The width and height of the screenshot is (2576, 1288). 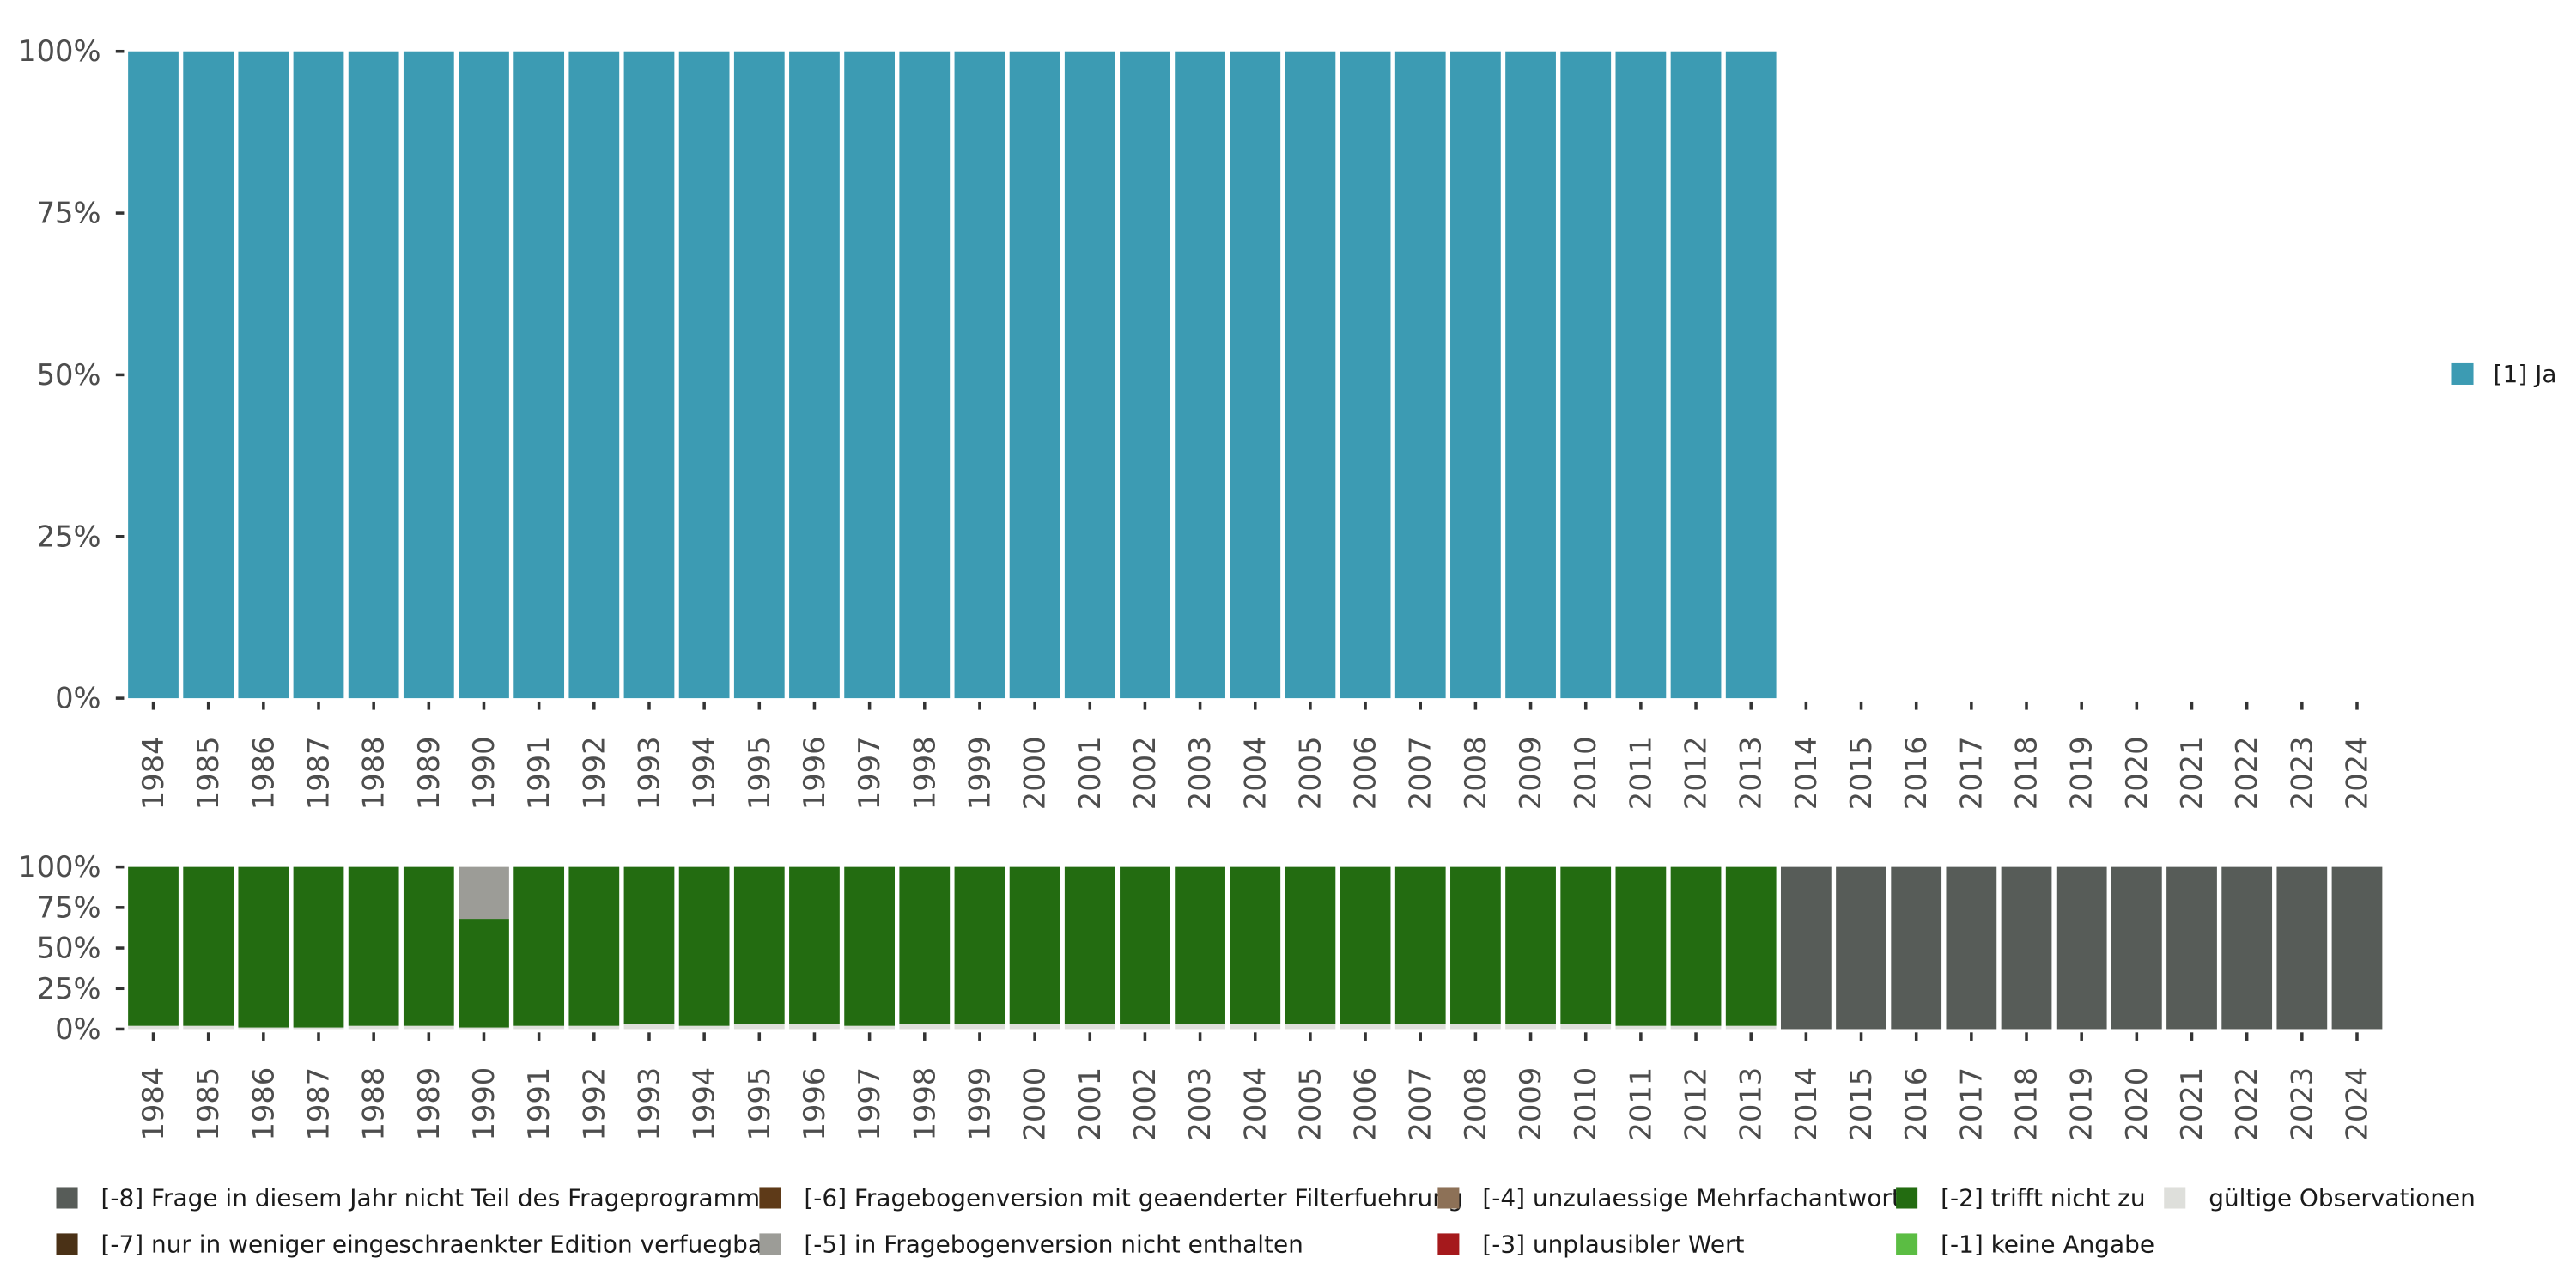 What do you see at coordinates (1530, 1104) in the screenshot?
I see `x-tick-label: 2009` at bounding box center [1530, 1104].